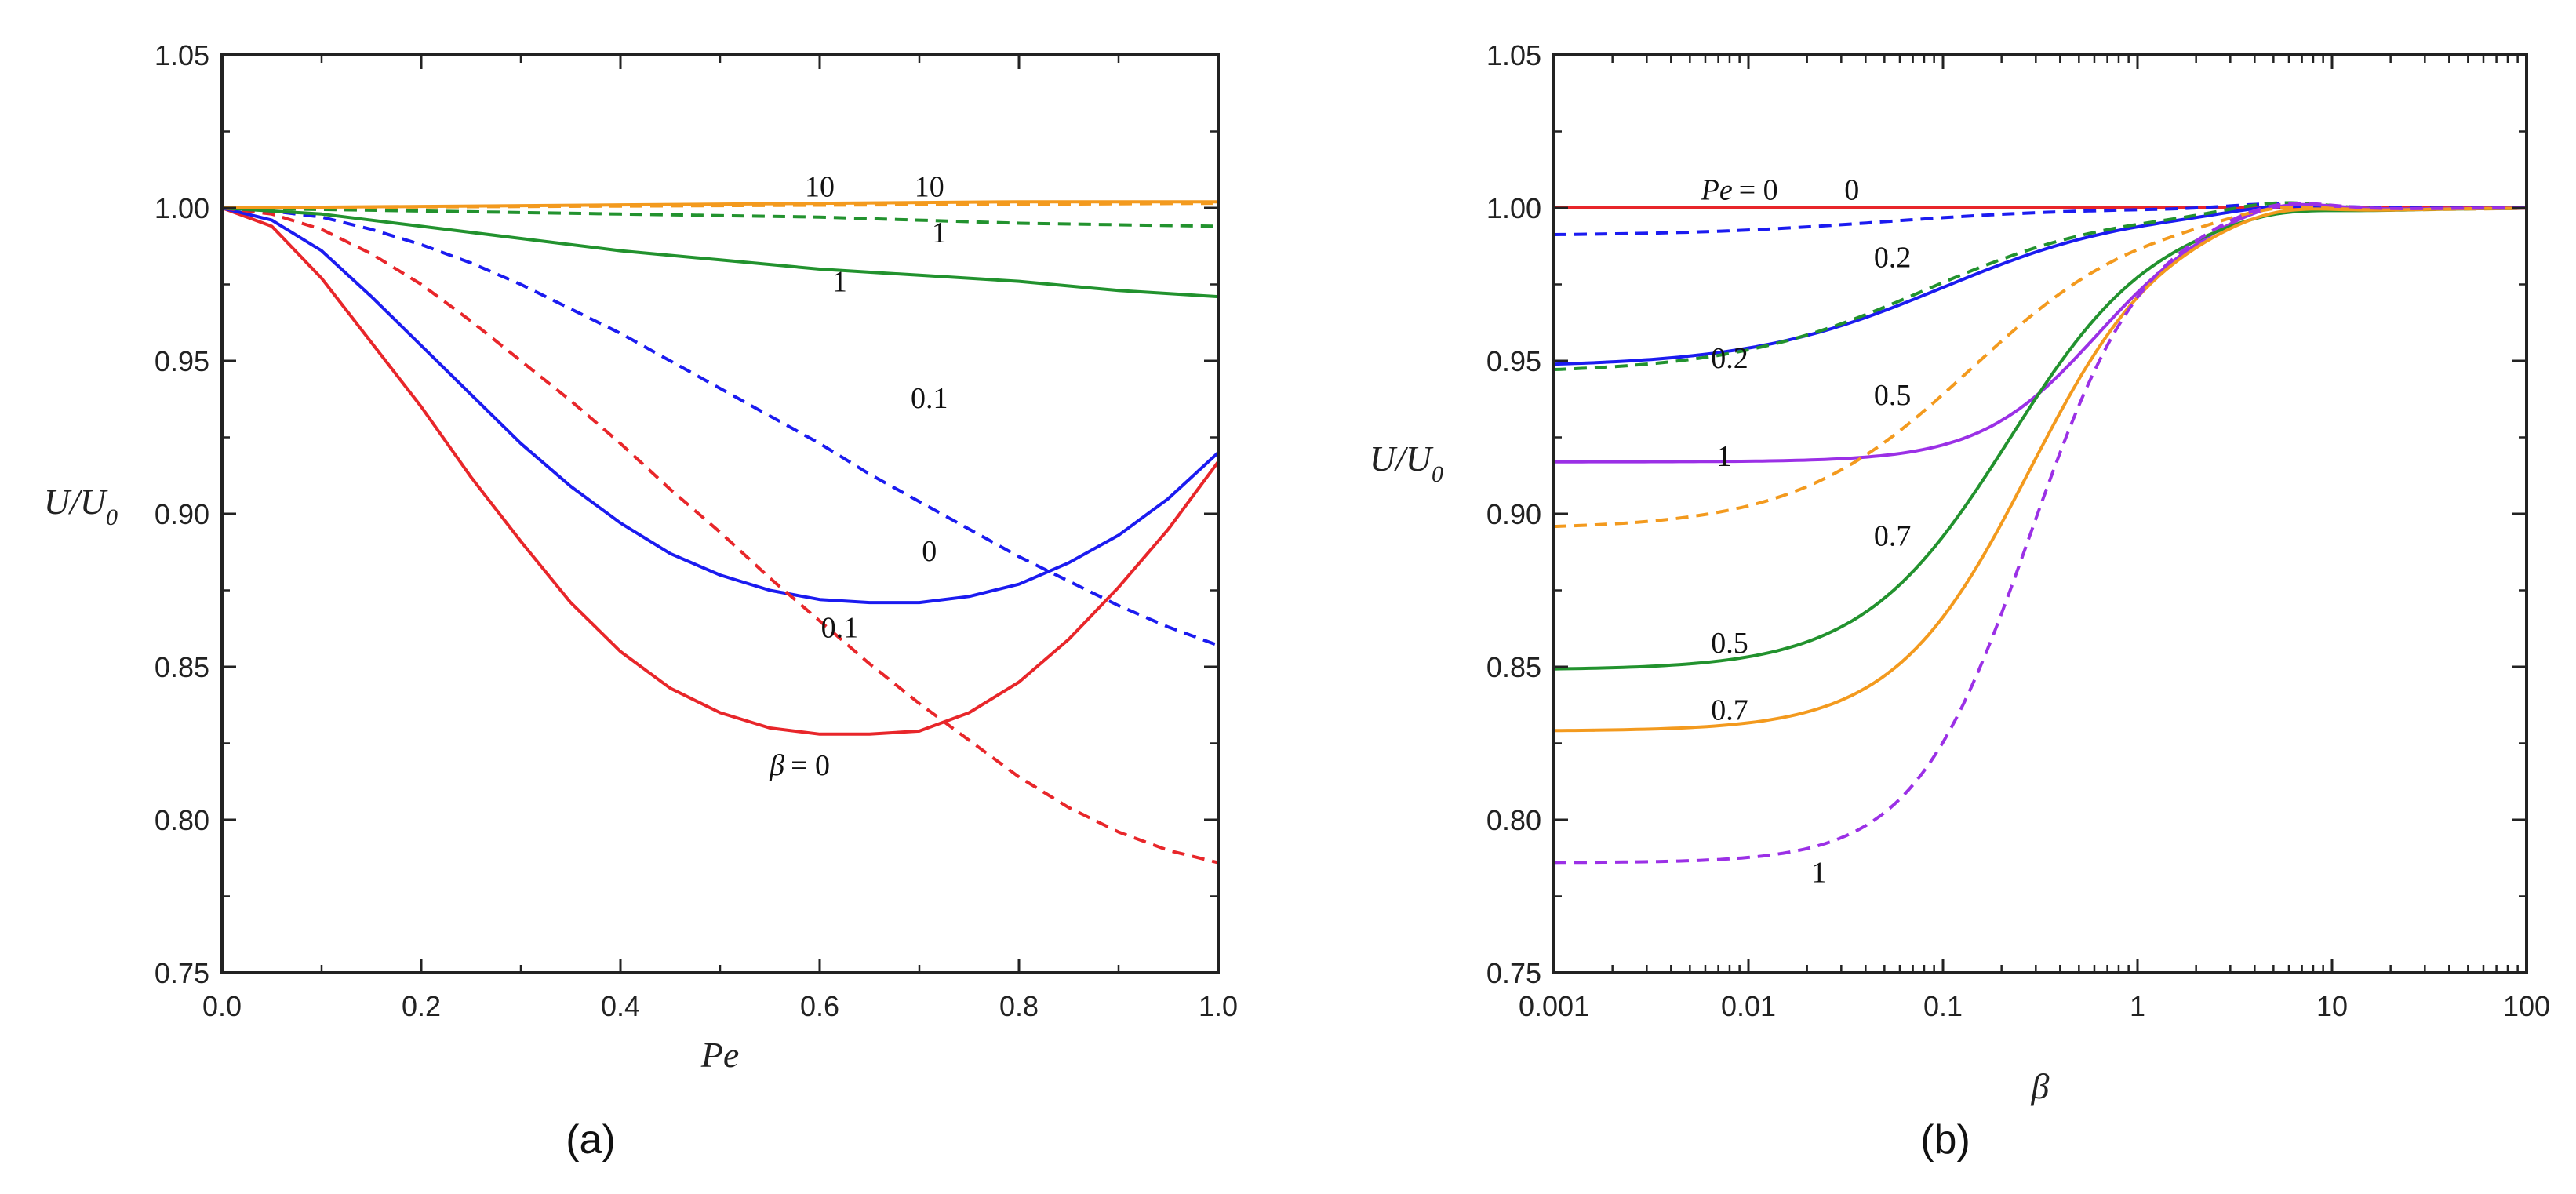 Image resolution: width=2576 pixels, height=1194 pixels. Describe the element at coordinates (182, 514) in the screenshot. I see `y-tick-label-a-3: 0.90` at that location.